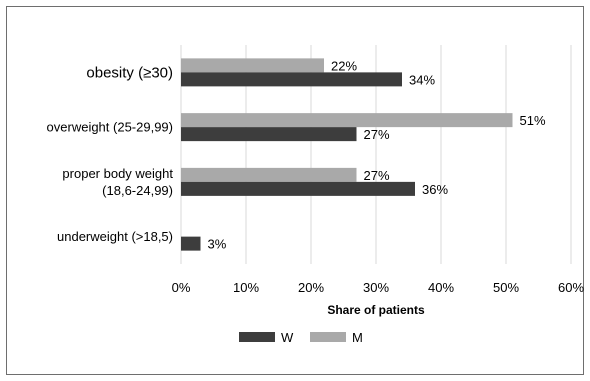  I want to click on category-label: proper body weight, so click(117, 173).